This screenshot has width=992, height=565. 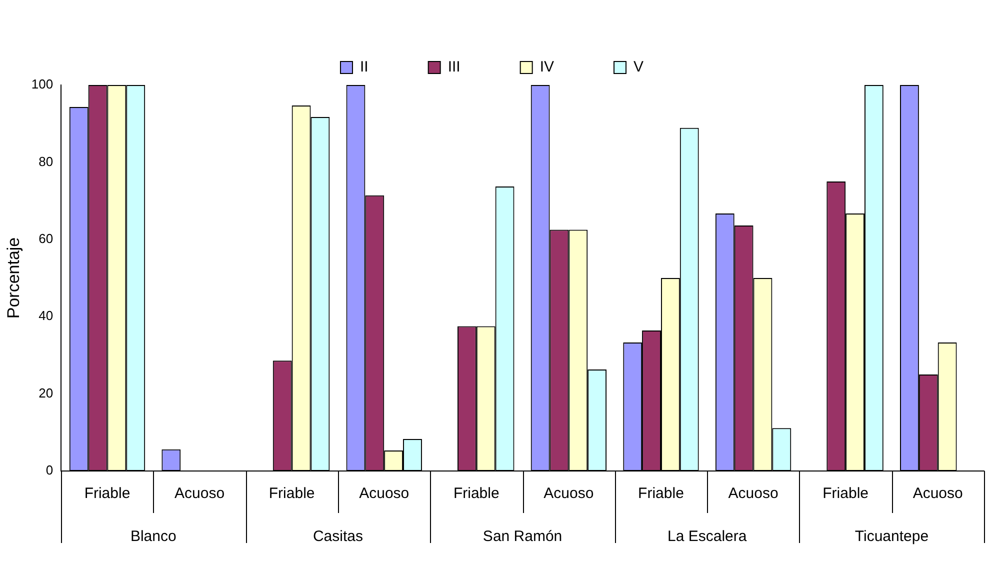 I want to click on legend-label: IV, so click(x=547, y=67).